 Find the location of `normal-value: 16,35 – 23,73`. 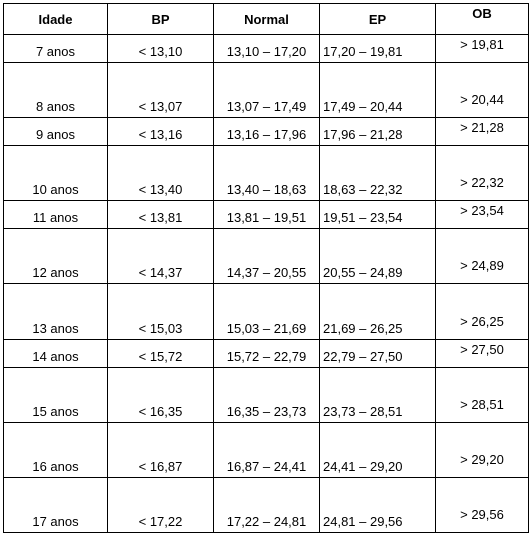

normal-value: 16,35 – 23,73 is located at coordinates (266, 411).